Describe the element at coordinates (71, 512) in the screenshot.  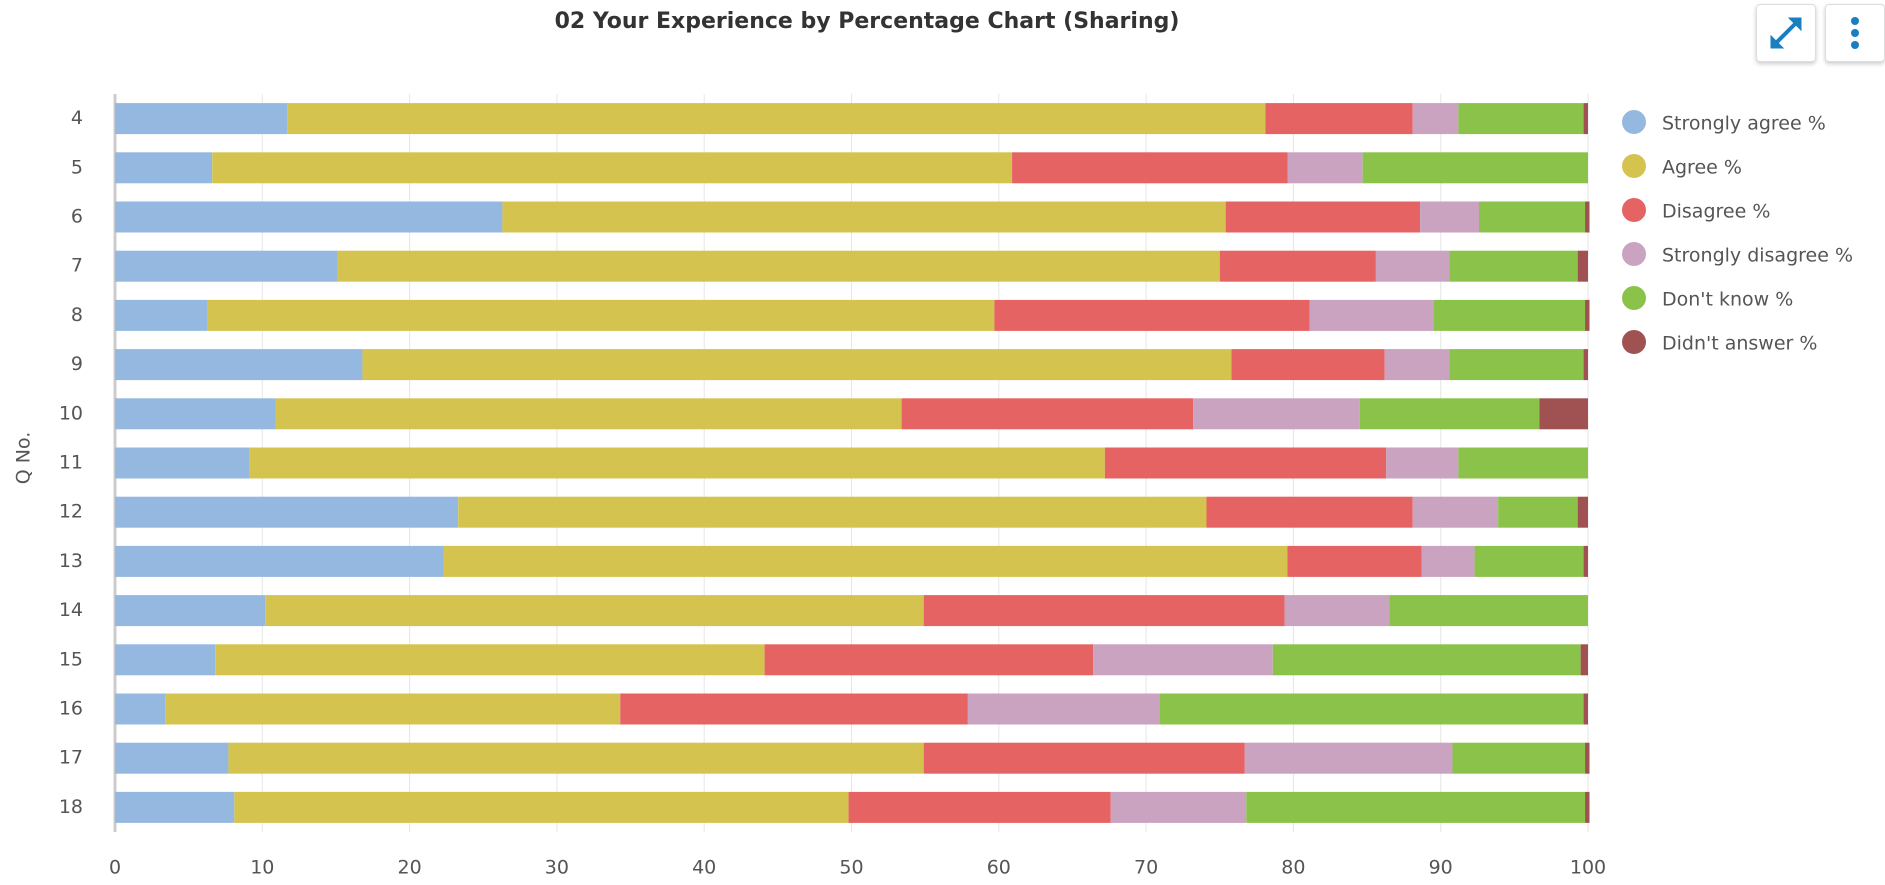
I see `y-tick-label: 12` at that location.